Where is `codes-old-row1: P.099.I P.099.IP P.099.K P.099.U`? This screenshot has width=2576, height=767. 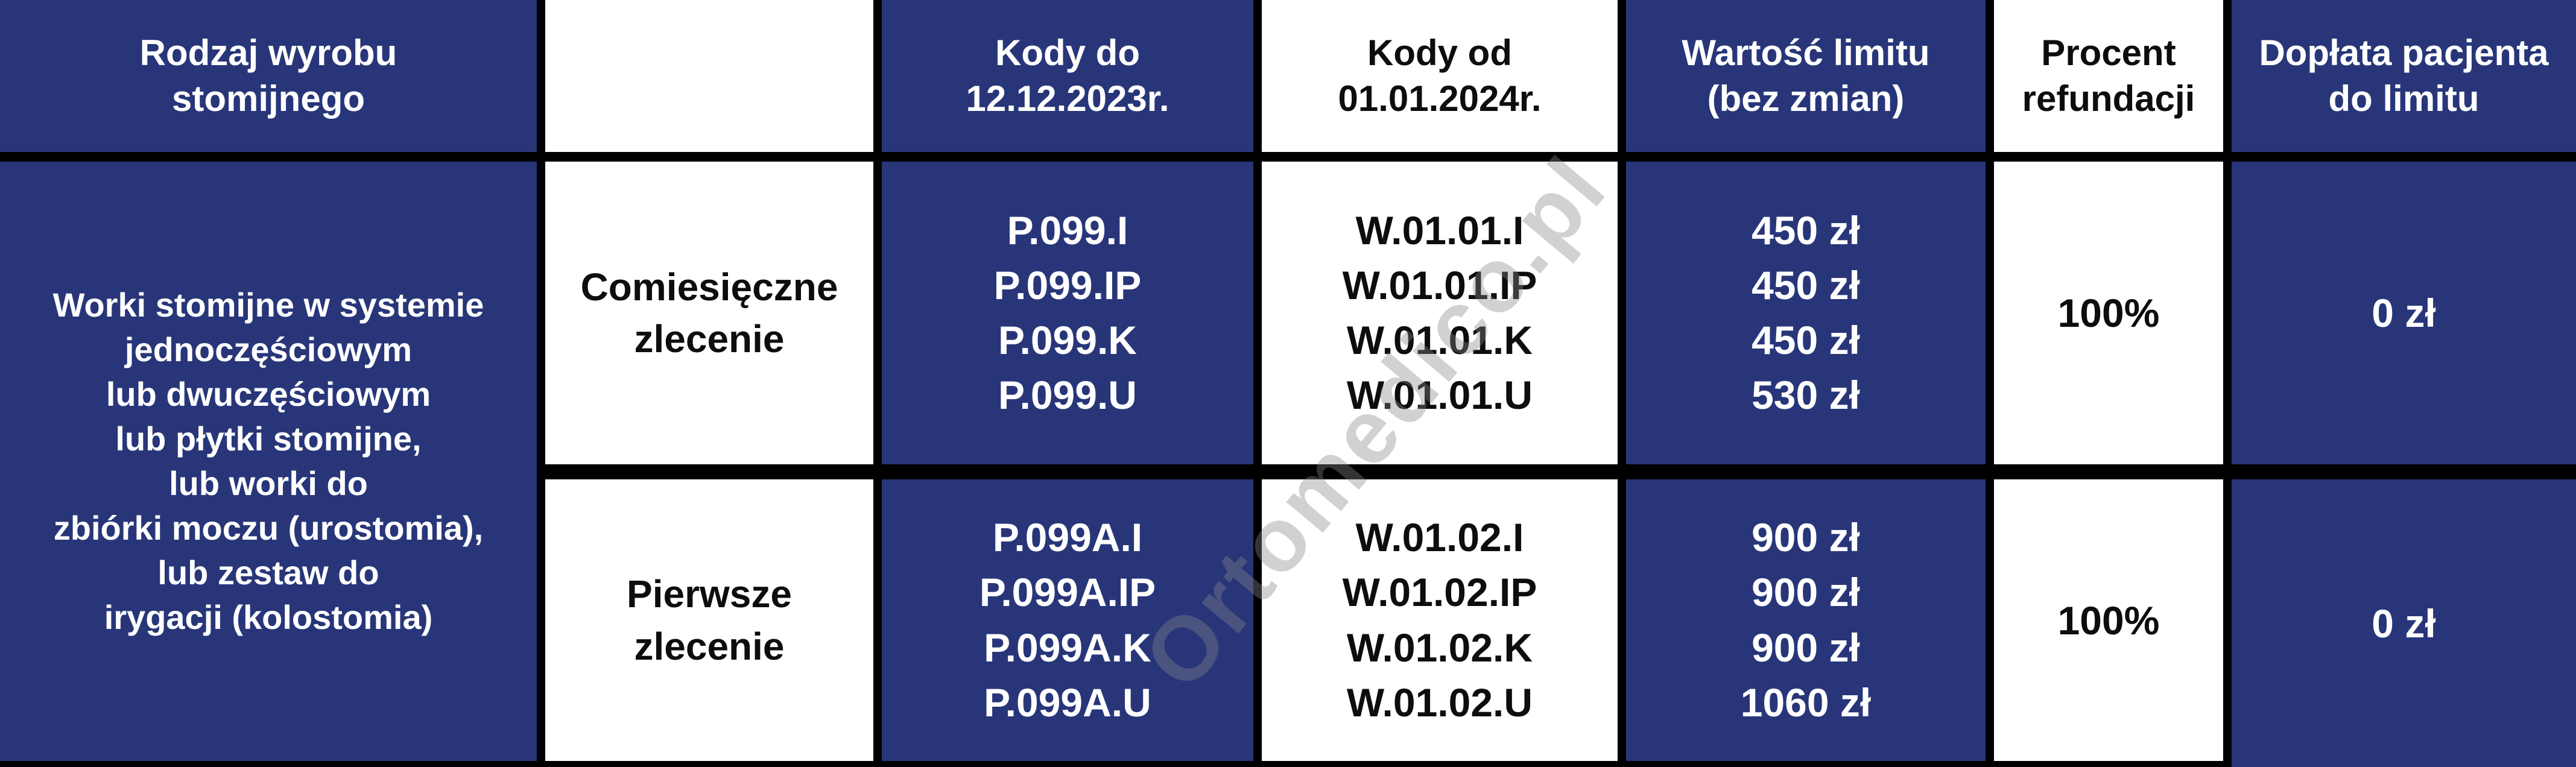 codes-old-row1: P.099.I P.099.IP P.099.K P.099.U is located at coordinates (1067, 313).